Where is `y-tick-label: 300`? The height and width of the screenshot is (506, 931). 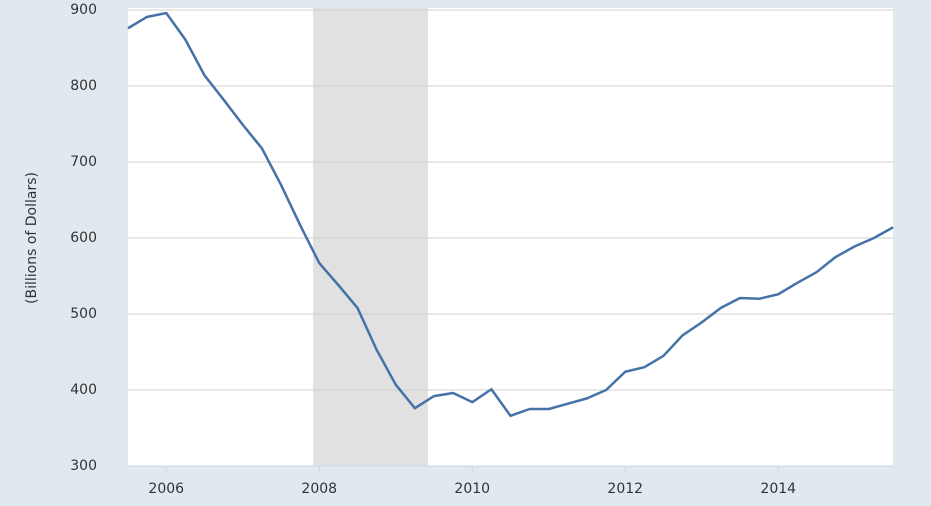 y-tick-label: 300 is located at coordinates (83, 466).